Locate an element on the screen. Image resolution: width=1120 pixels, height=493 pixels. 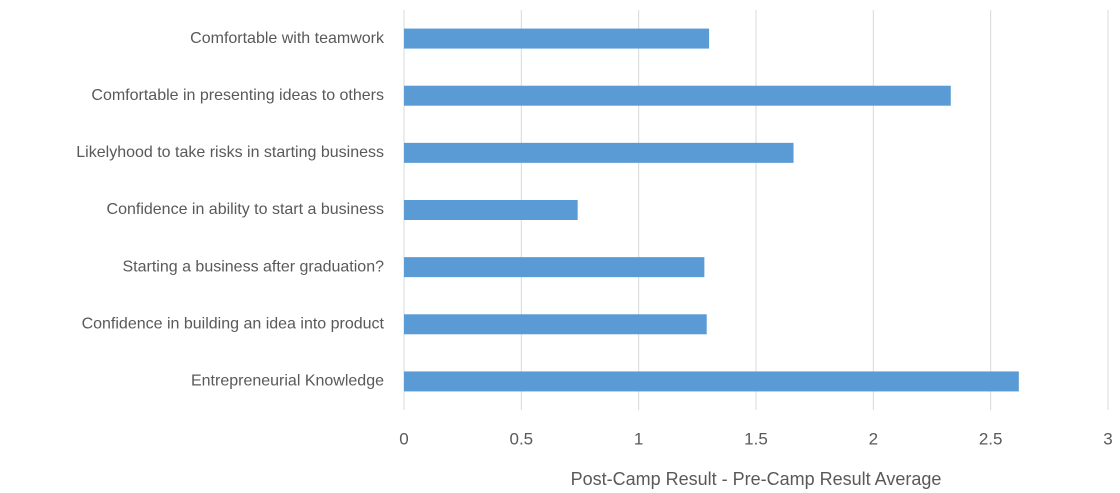
x-tick-label: 2.5 is located at coordinates (991, 438).